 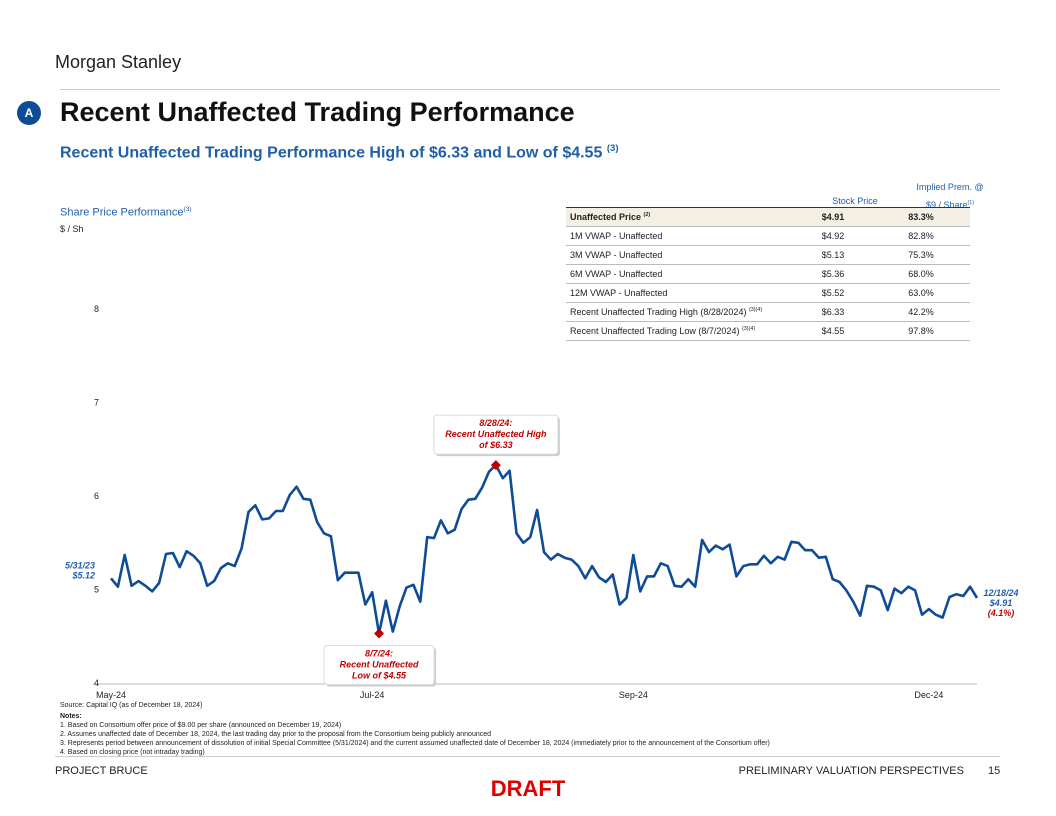 I want to click on price-cell: $5.36, so click(x=833, y=274).